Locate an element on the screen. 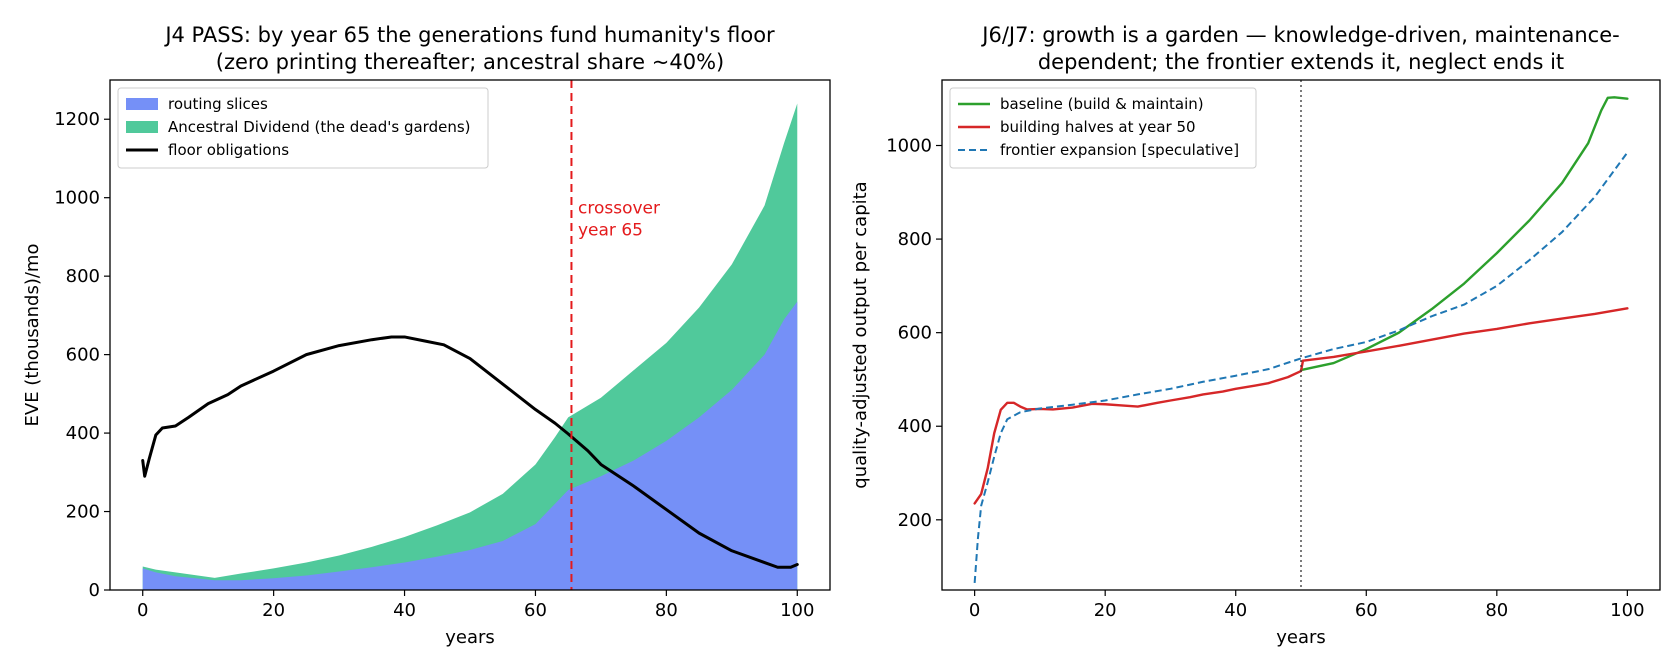 The height and width of the screenshot is (672, 1680). line-series-baseline-build-maintain- is located at coordinates (1464, 234).